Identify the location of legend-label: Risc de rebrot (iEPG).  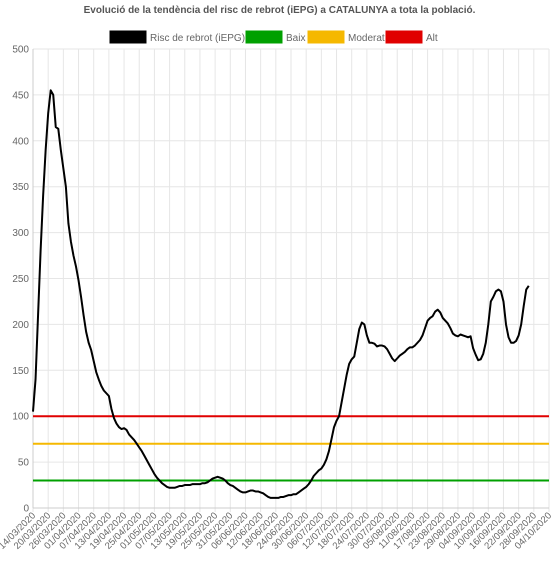
(197, 38).